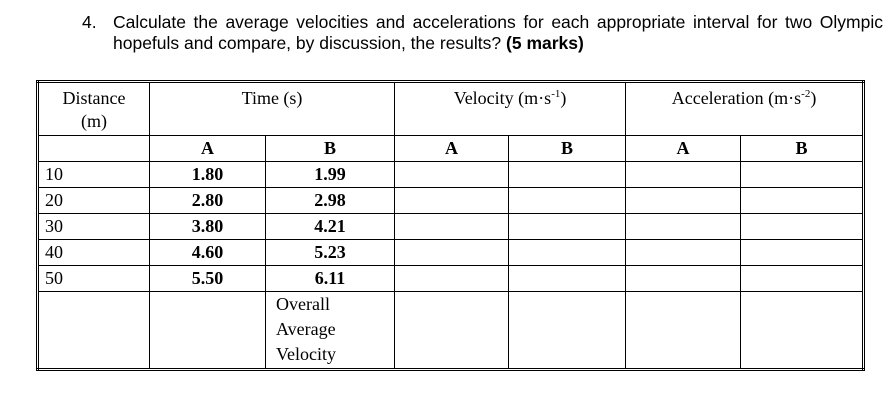 This screenshot has width=893, height=412. What do you see at coordinates (330, 200) in the screenshot?
I see `time-b-cell: 2.98` at bounding box center [330, 200].